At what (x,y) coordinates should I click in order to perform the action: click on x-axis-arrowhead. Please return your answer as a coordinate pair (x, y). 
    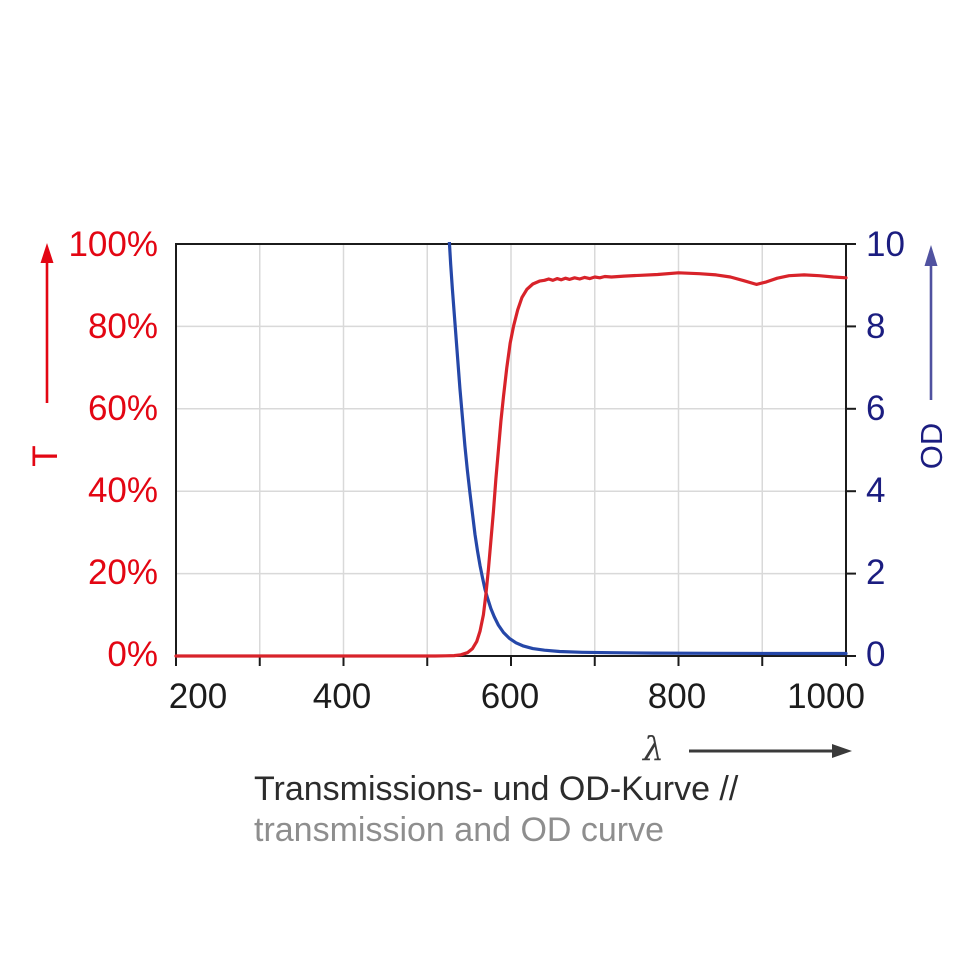
    Looking at the image, I should click on (842, 751).